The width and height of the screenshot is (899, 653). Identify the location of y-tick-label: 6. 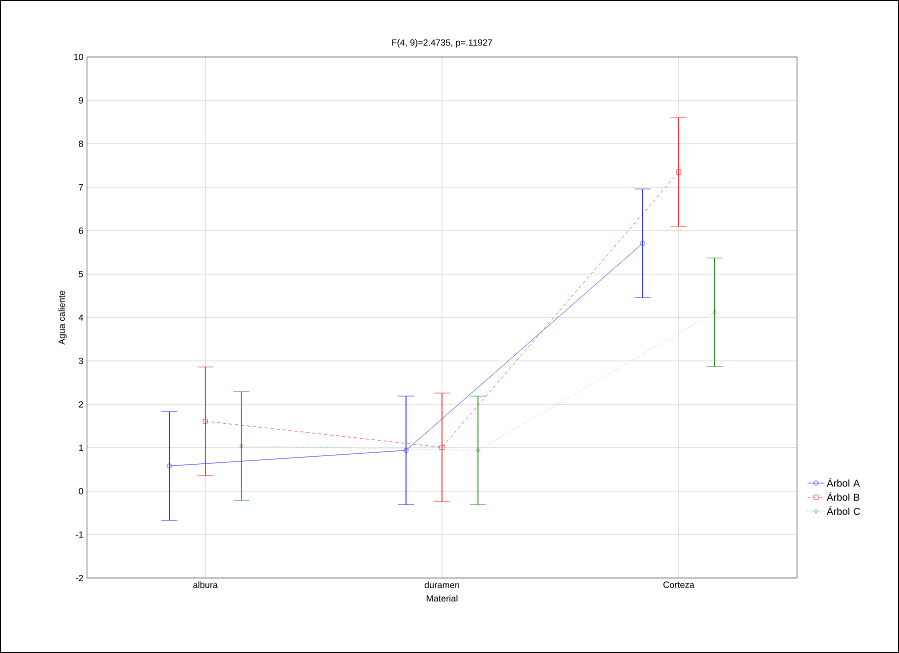
(81, 230).